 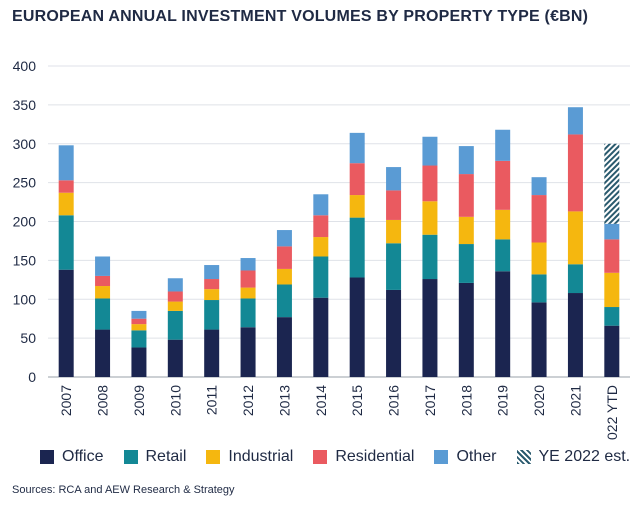 I want to click on bar-other-2008, so click(x=103, y=266).